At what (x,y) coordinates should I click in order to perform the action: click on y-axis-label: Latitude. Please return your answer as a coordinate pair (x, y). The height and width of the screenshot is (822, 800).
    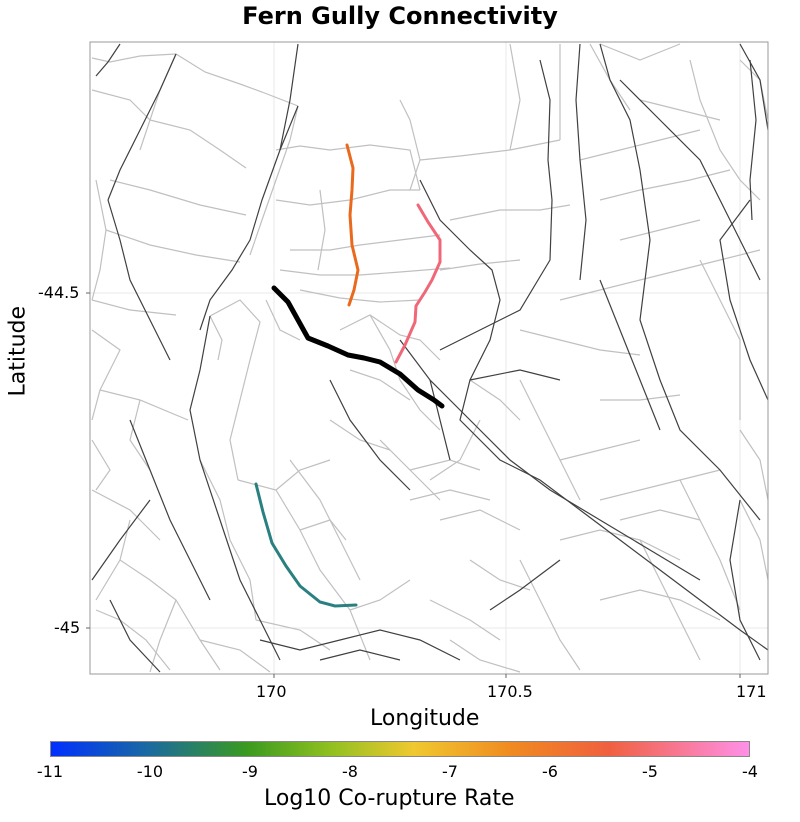
    Looking at the image, I should click on (18, 351).